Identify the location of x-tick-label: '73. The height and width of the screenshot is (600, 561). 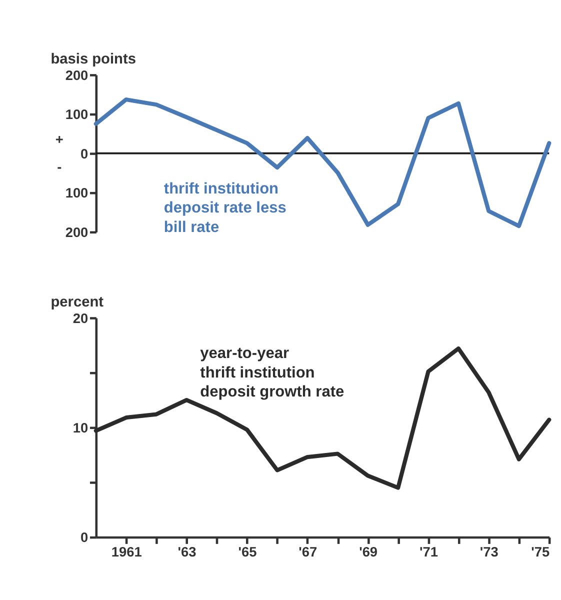
(489, 552).